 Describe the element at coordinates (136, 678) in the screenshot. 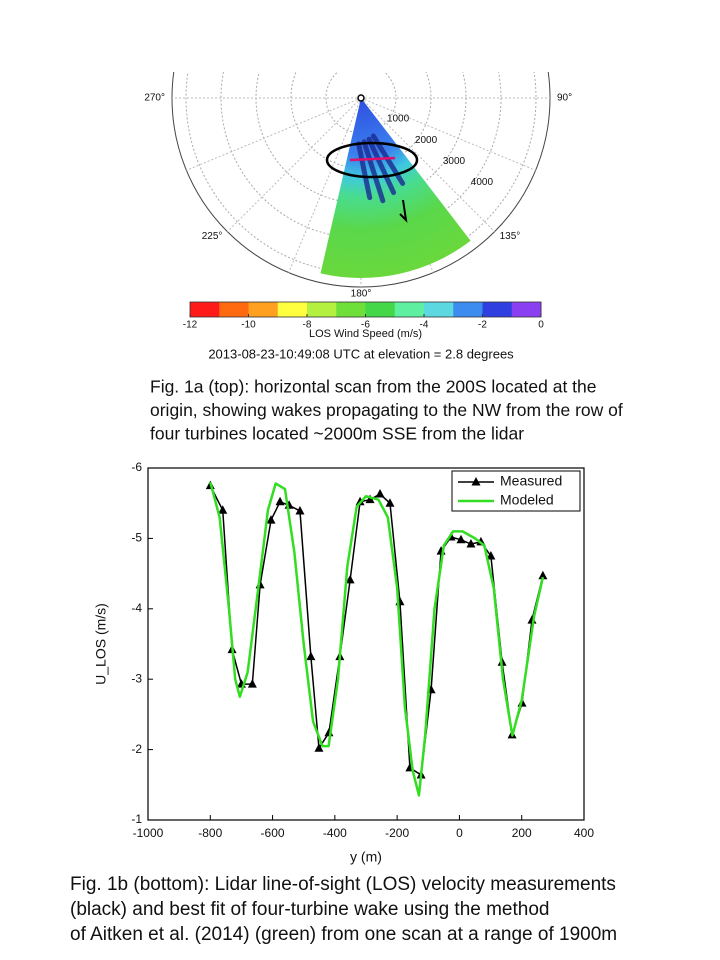

I see `y-tick-label: -3` at that location.